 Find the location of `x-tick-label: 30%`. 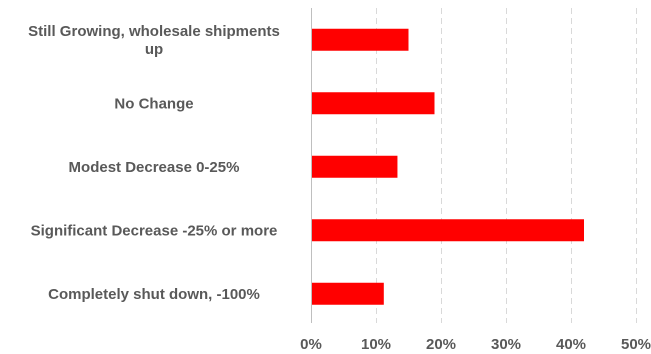

x-tick-label: 30% is located at coordinates (506, 344).